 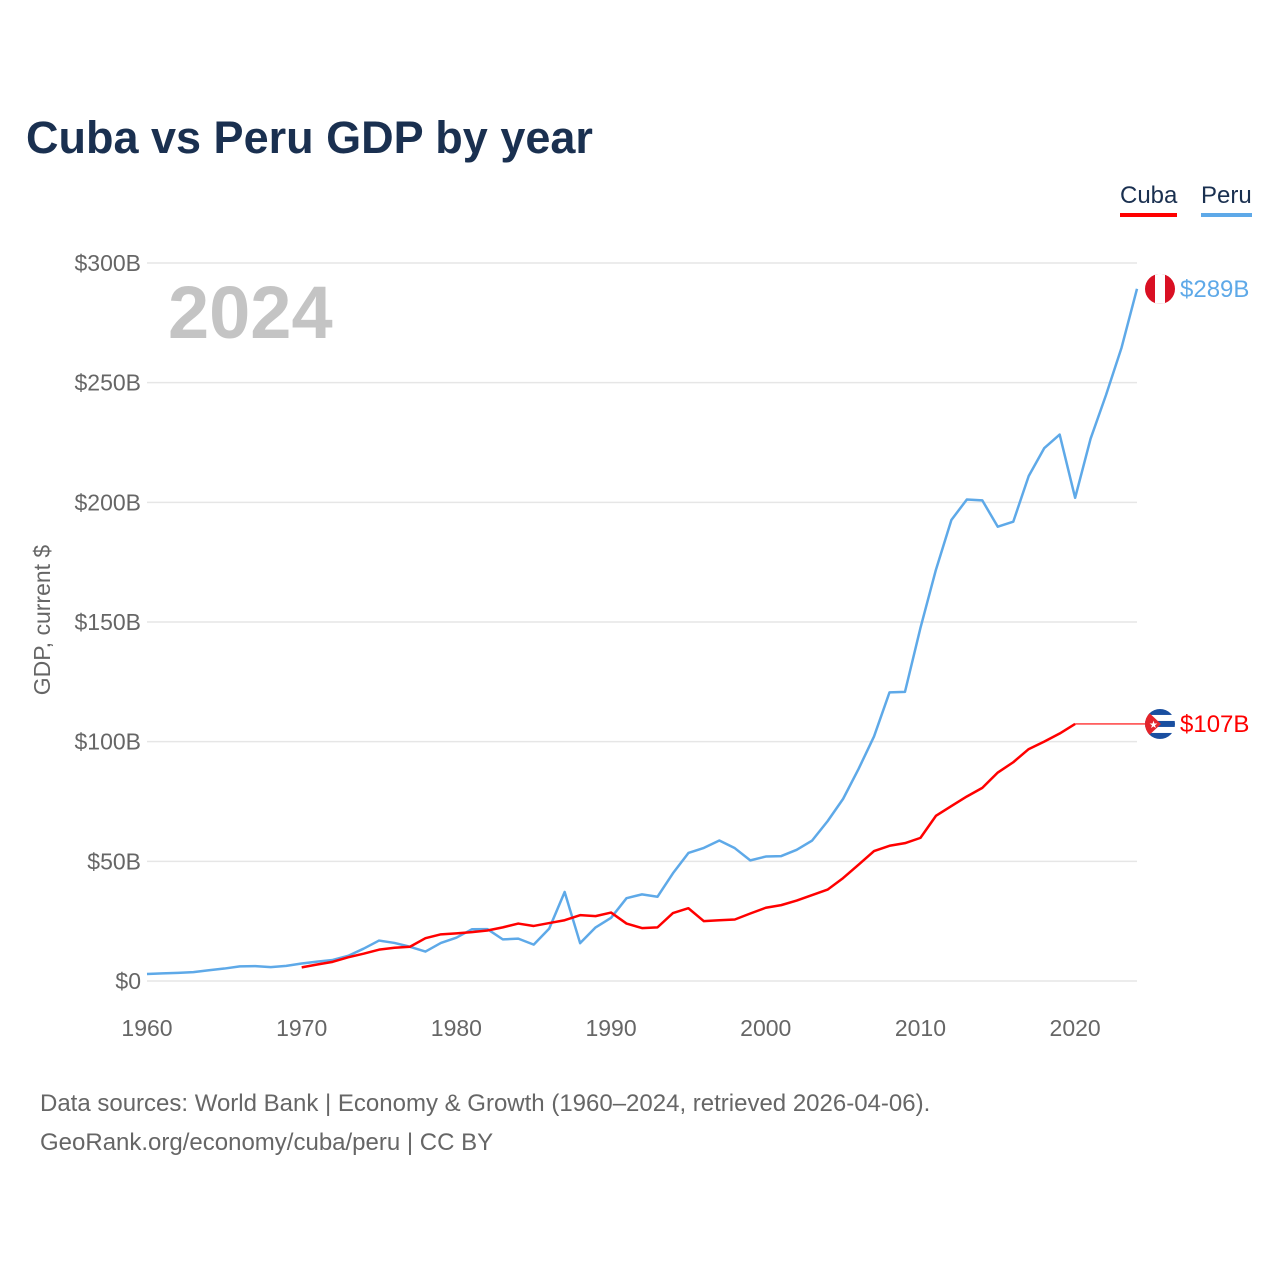 I want to click on legend-item-peru: Peru, so click(x=1226, y=199).